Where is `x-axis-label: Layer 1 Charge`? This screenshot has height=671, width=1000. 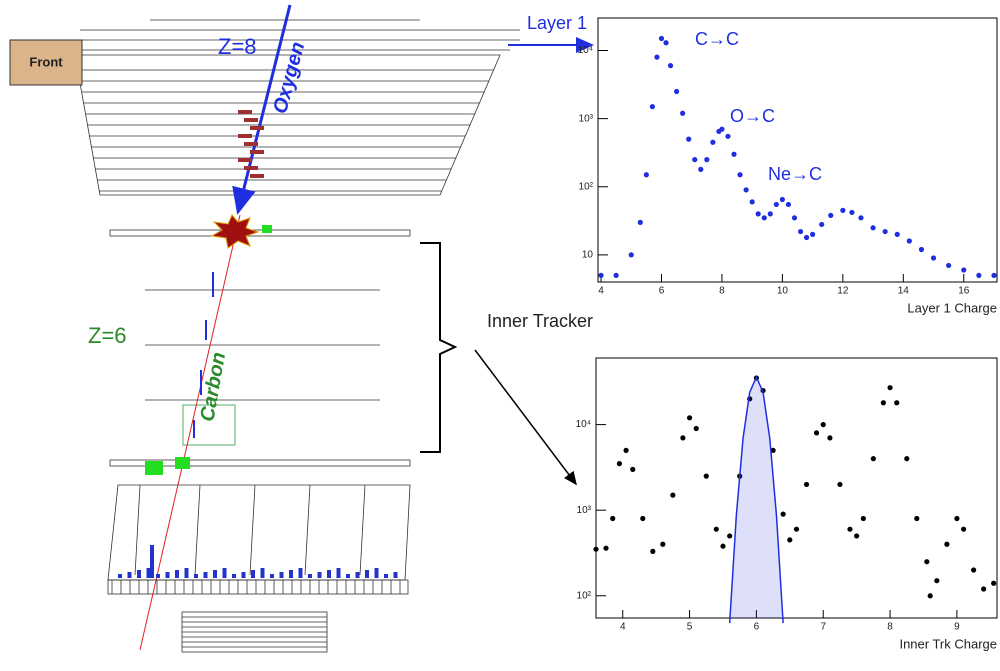
x-axis-label: Layer 1 Charge is located at coordinates (952, 307).